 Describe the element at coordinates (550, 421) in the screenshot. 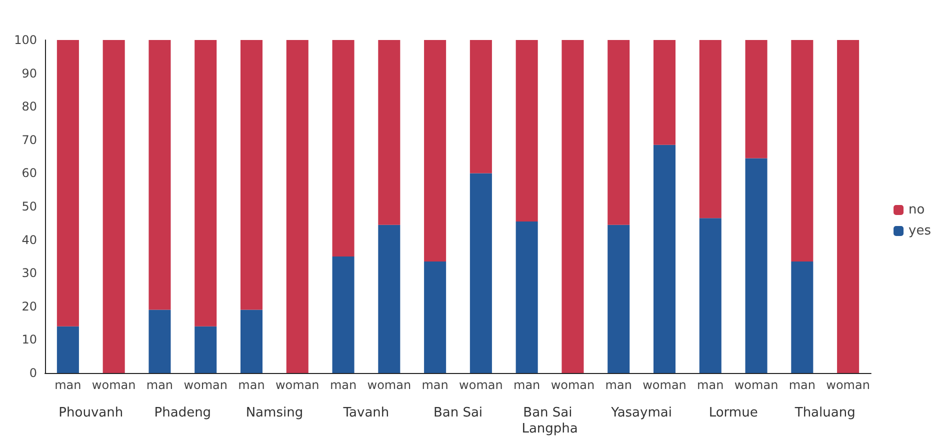

I see `text: Ban Sai Langpha` at that location.